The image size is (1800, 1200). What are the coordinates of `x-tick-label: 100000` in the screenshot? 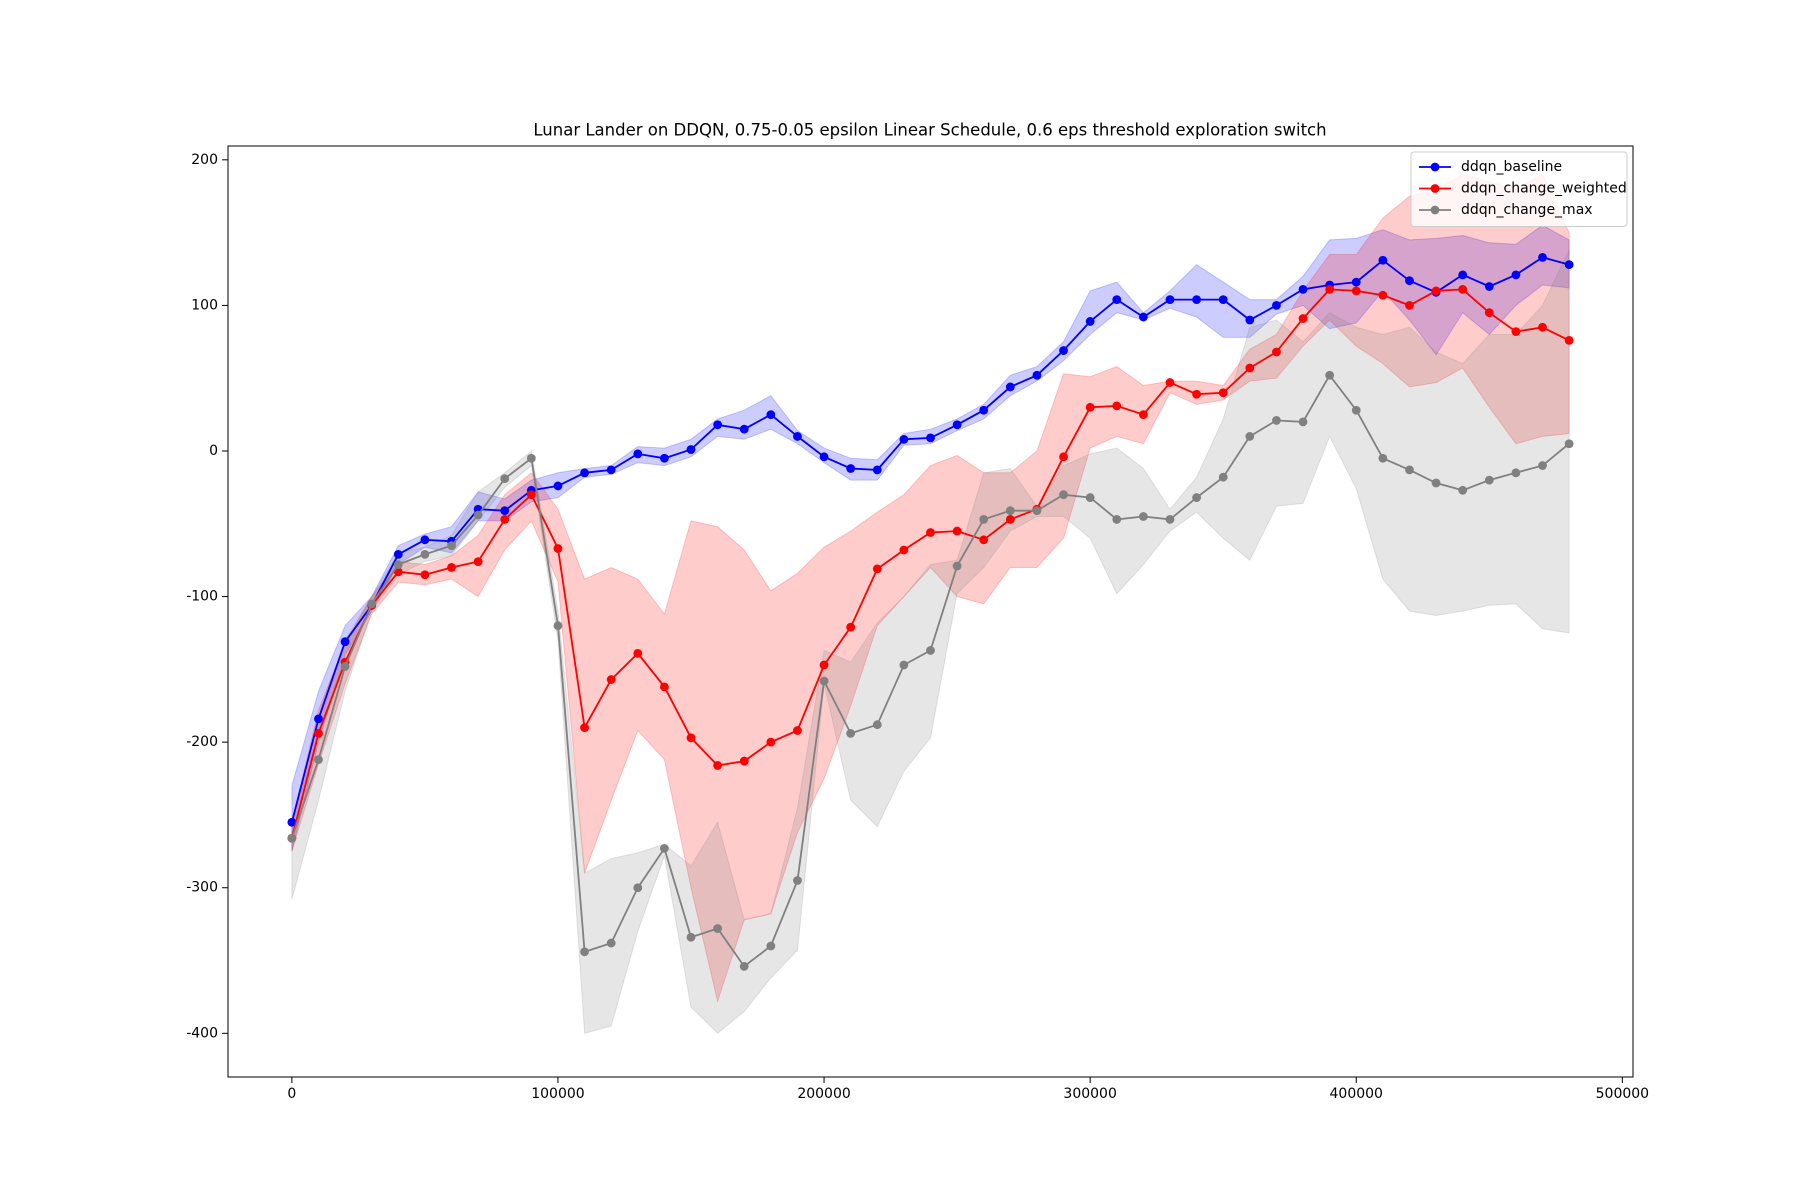 It's located at (557, 1094).